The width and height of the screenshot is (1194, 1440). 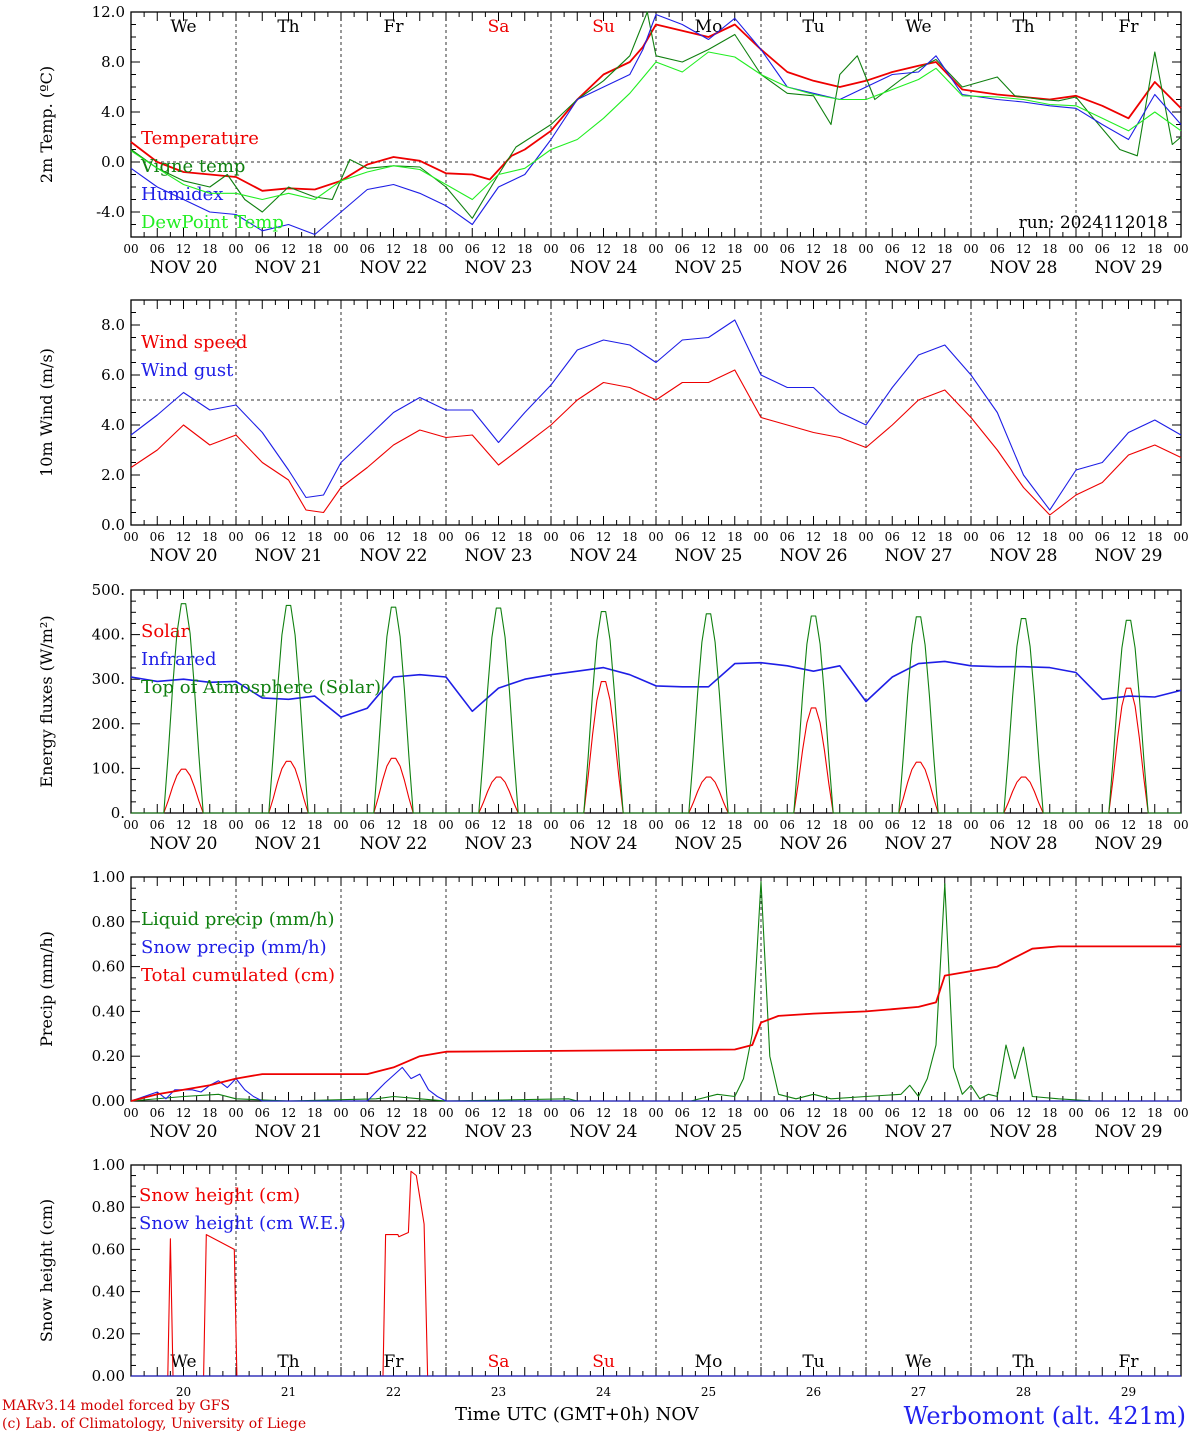 What do you see at coordinates (1044, 1416) in the screenshot?
I see `station-label: Werbomont (alt. 421m)` at bounding box center [1044, 1416].